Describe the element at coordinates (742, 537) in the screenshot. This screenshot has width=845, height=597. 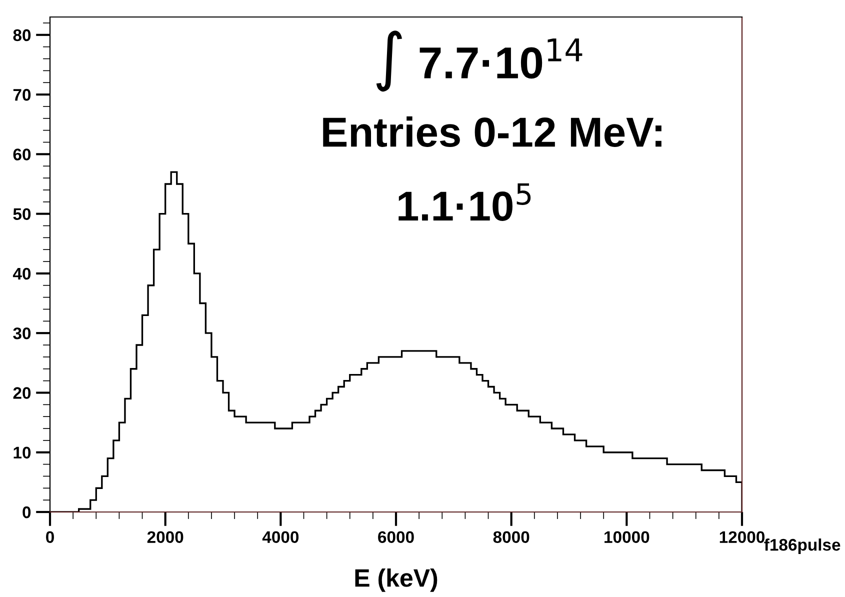
I see `x-tick-label: 12000` at that location.